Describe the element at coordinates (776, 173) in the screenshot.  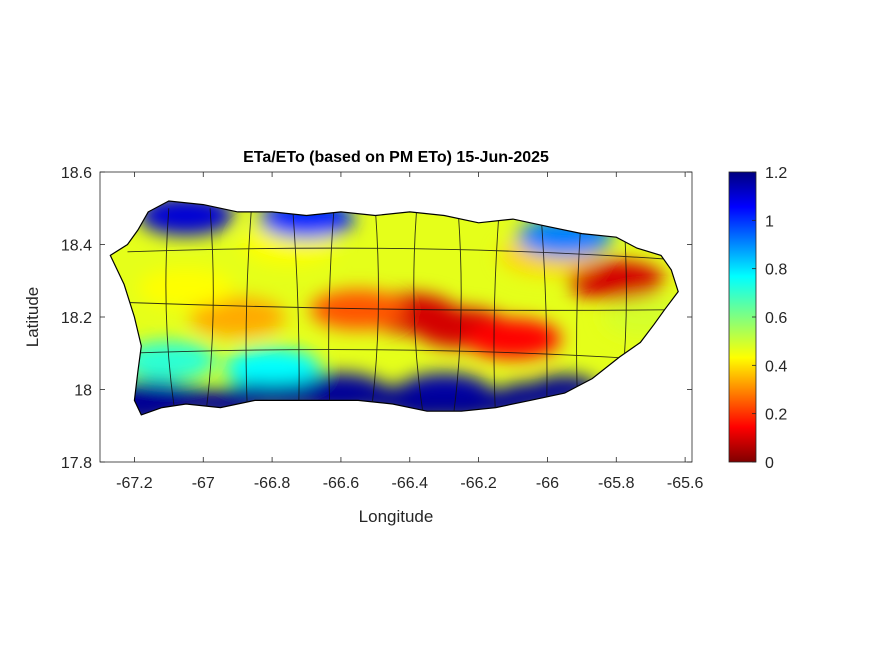
I see `colorbar-tick-label: 1.2` at that location.